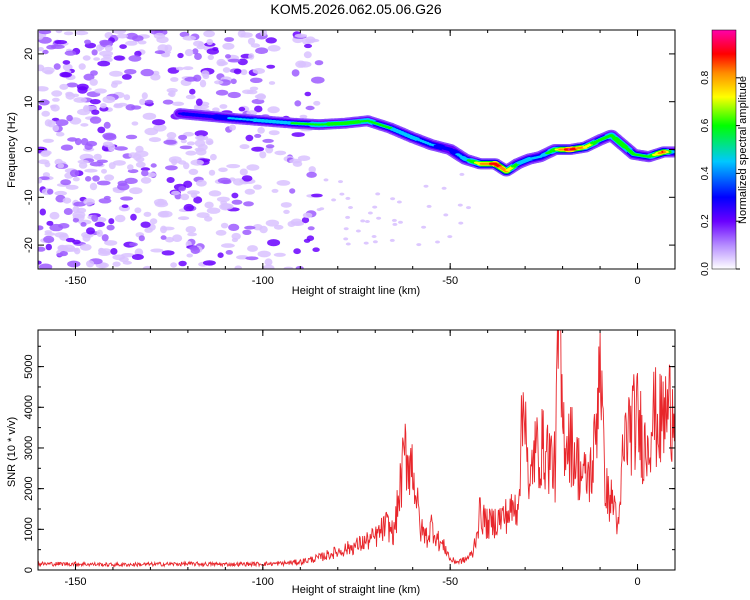 The width and height of the screenshot is (750, 600). Describe the element at coordinates (705, 125) in the screenshot. I see `colorbar-tick-label: 0.6` at that location.